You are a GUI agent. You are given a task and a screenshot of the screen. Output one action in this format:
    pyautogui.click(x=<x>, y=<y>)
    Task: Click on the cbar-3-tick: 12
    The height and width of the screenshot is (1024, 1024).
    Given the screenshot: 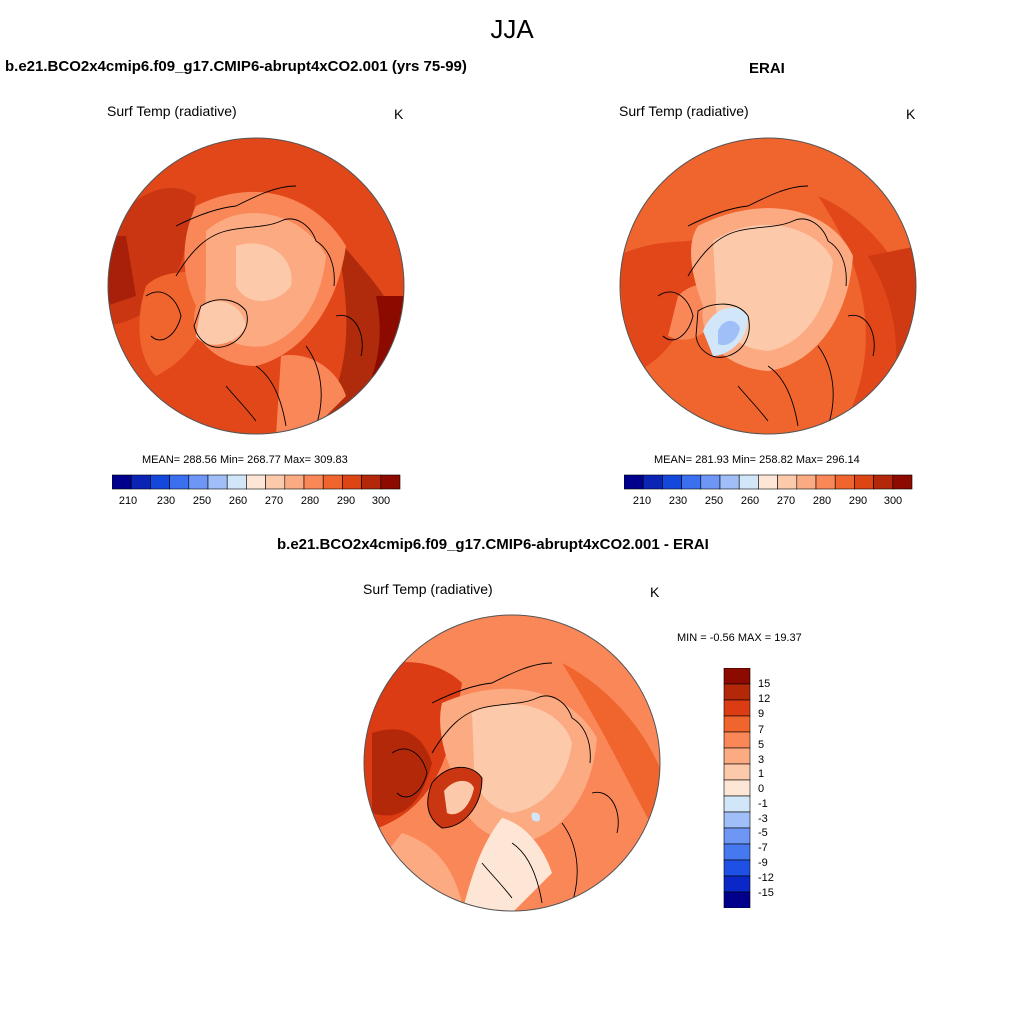 What is the action you would take?
    pyautogui.click(x=764, y=699)
    